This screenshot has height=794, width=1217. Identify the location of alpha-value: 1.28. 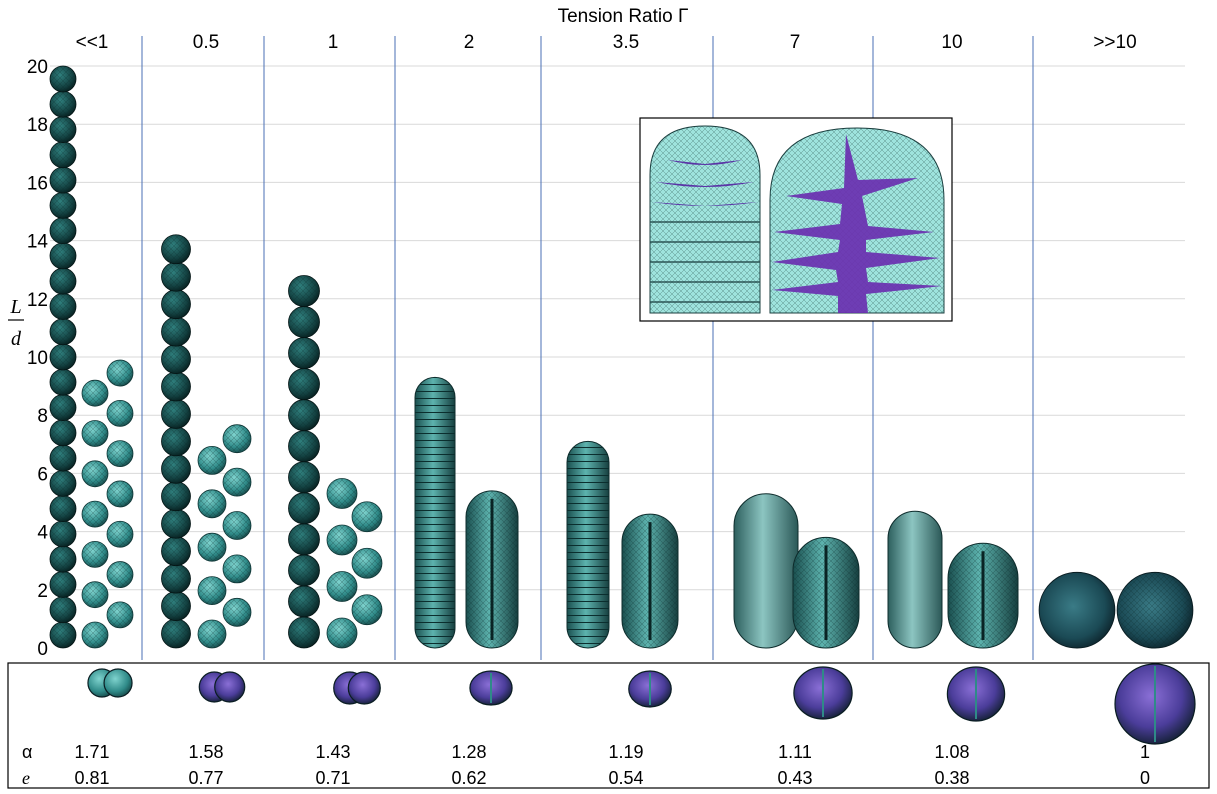
(468, 752).